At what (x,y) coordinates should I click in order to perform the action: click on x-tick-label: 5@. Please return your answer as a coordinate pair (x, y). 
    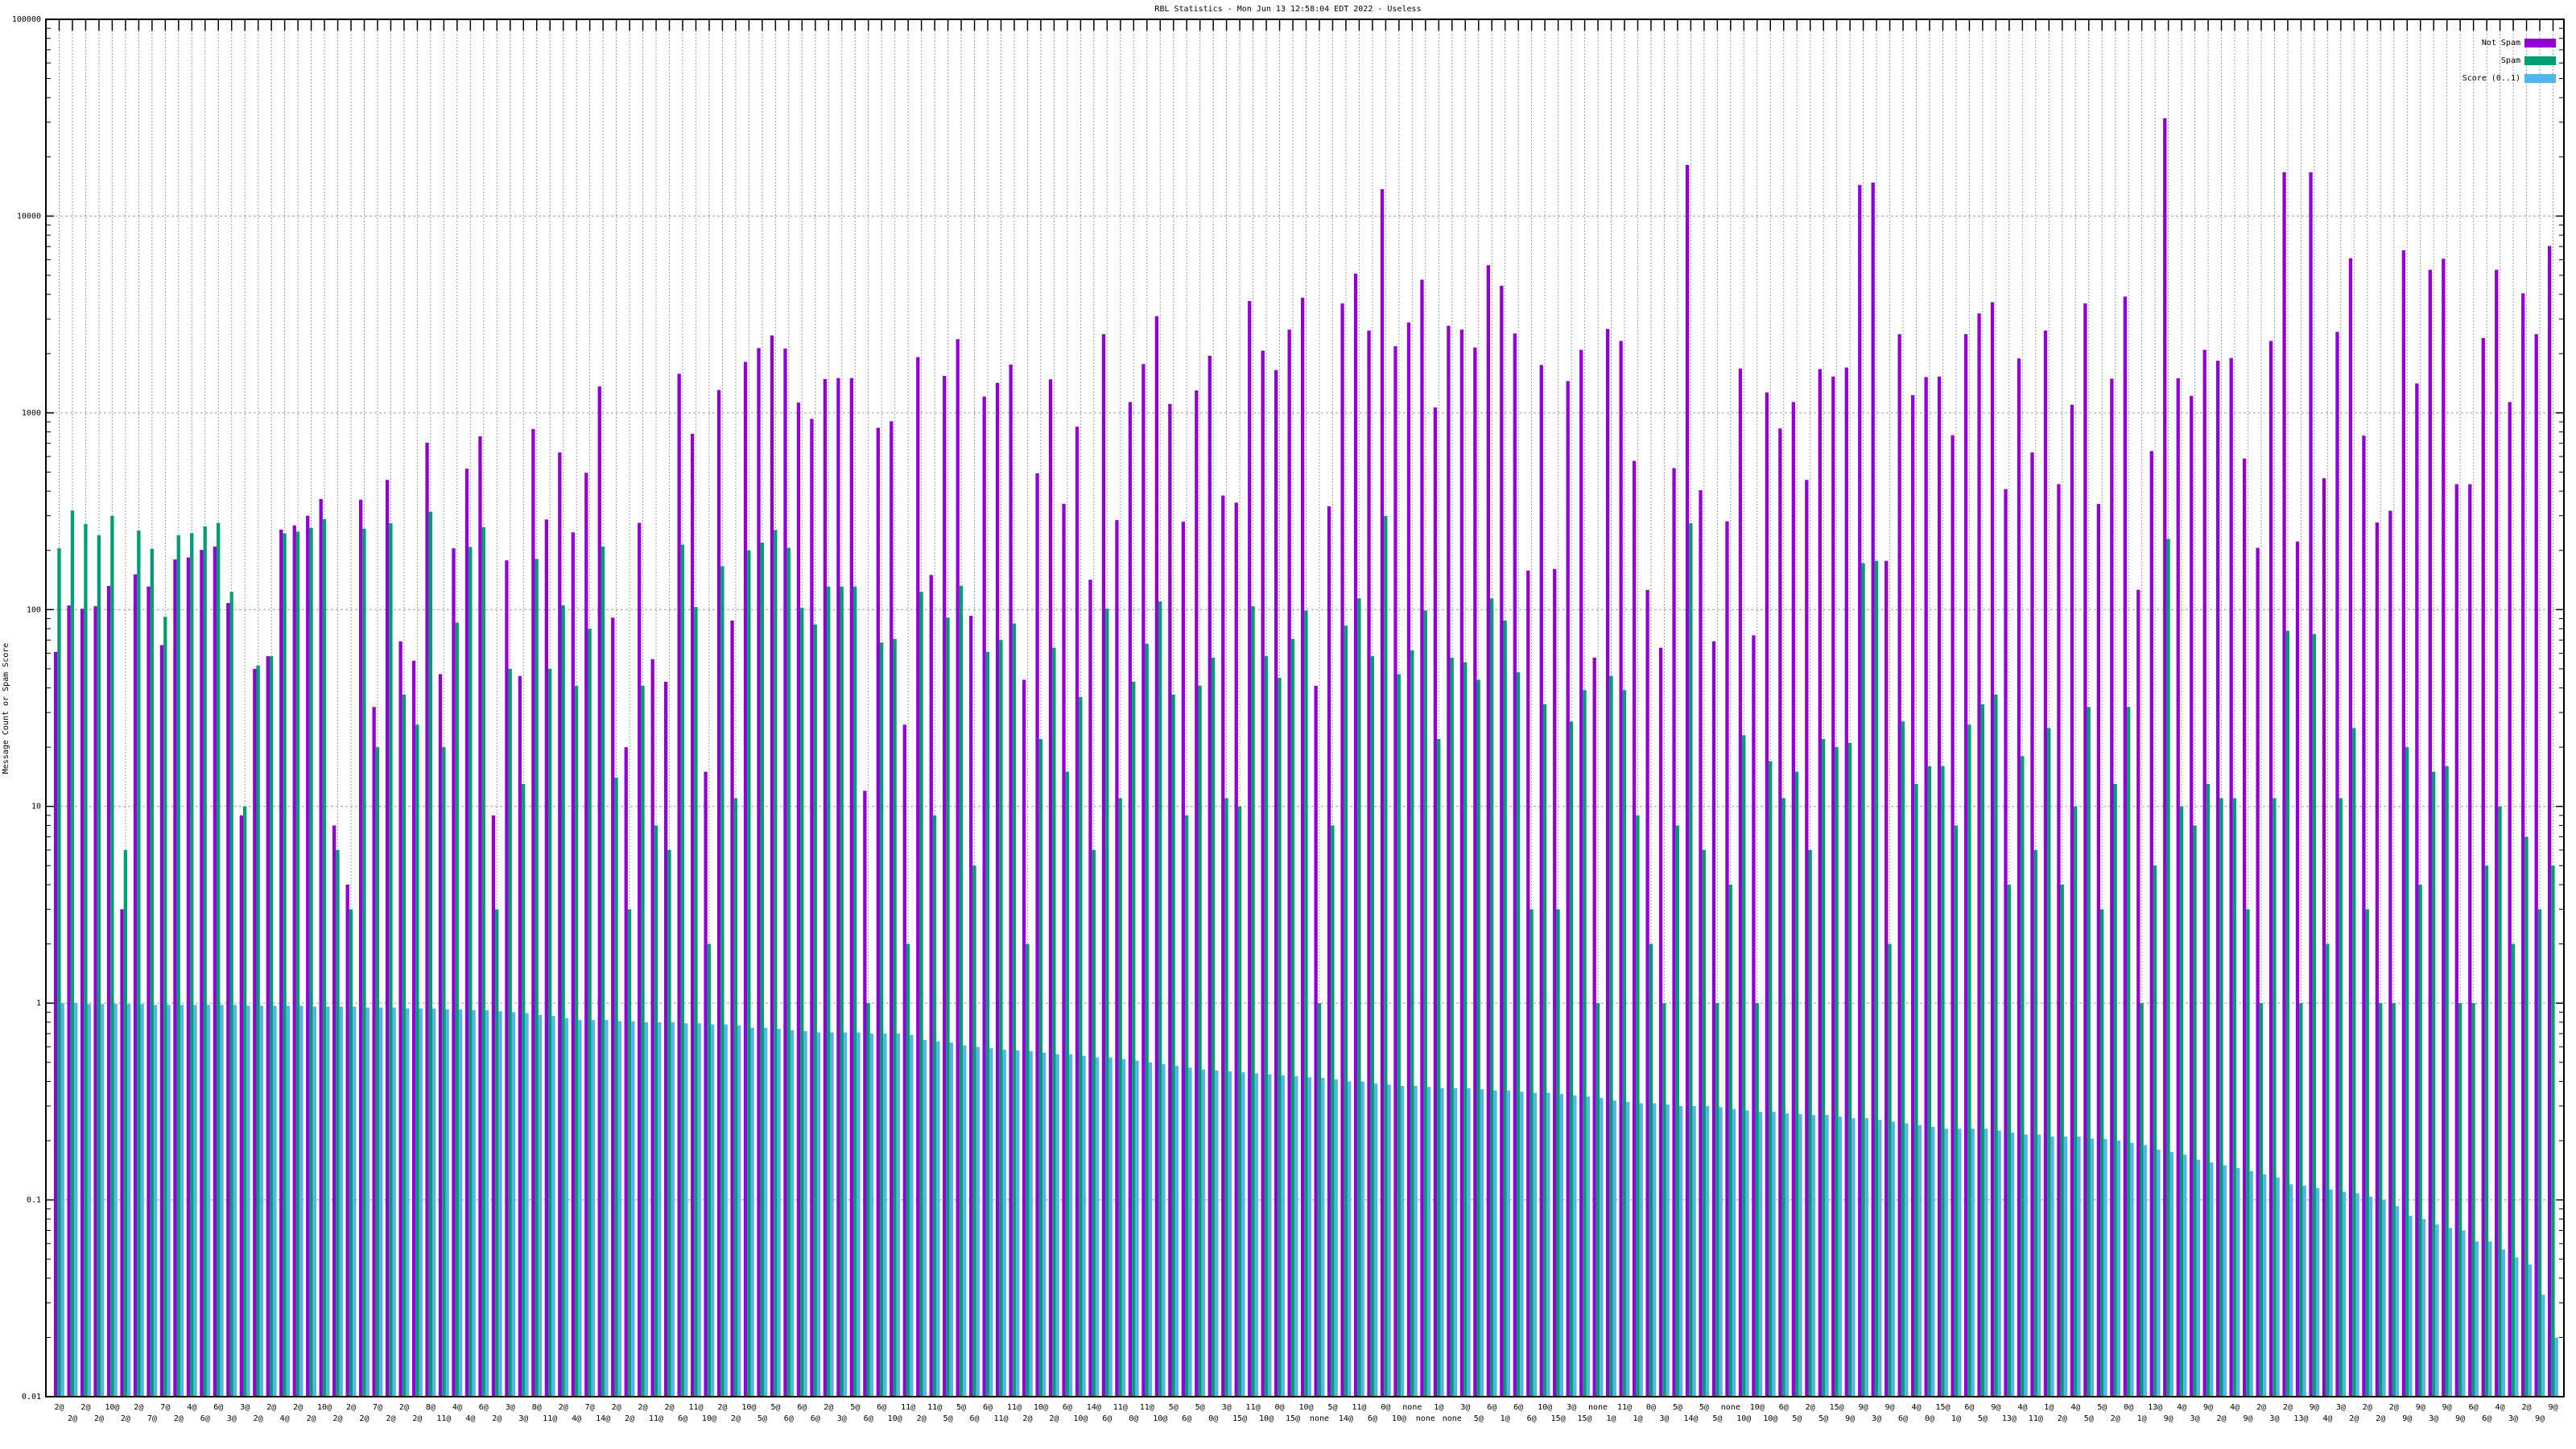
    Looking at the image, I should click on (1200, 1407).